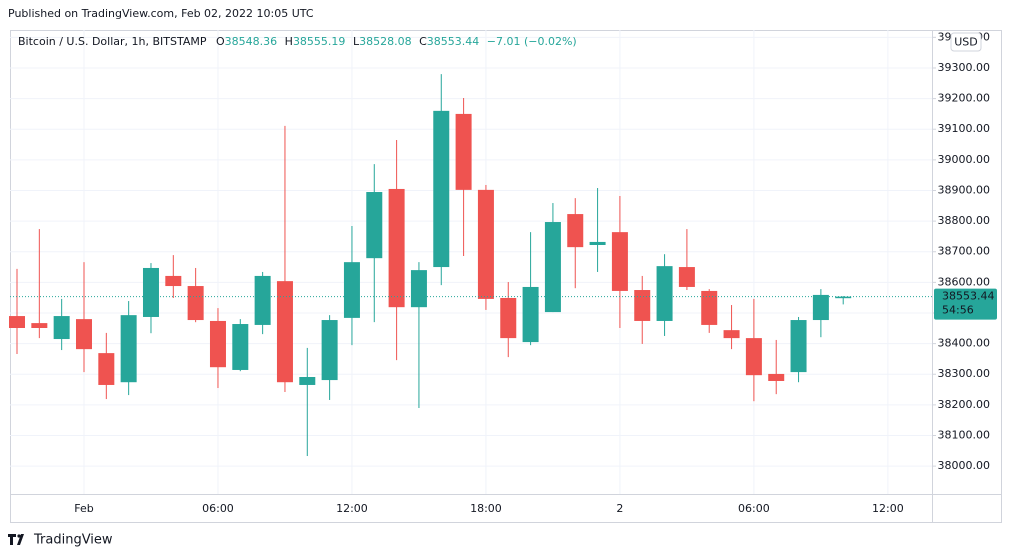 This screenshot has width=1012, height=558. I want to click on y-tick-label: 38300.00, so click(964, 373).